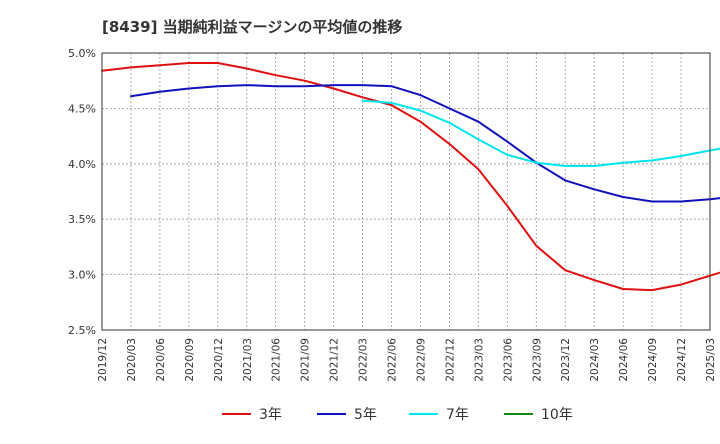  I want to click on x-tick-label: 2024/03, so click(595, 360).